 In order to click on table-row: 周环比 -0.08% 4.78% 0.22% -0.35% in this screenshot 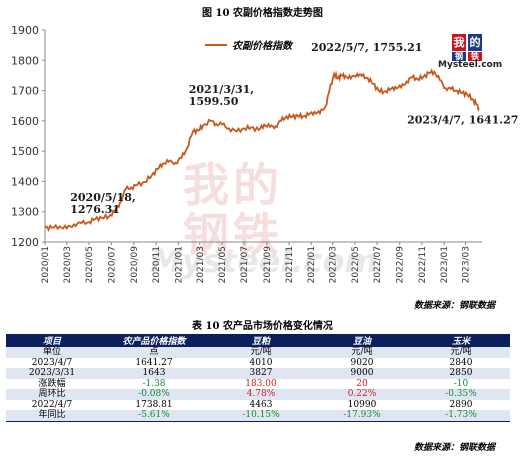, I will do `click(258, 394)`.